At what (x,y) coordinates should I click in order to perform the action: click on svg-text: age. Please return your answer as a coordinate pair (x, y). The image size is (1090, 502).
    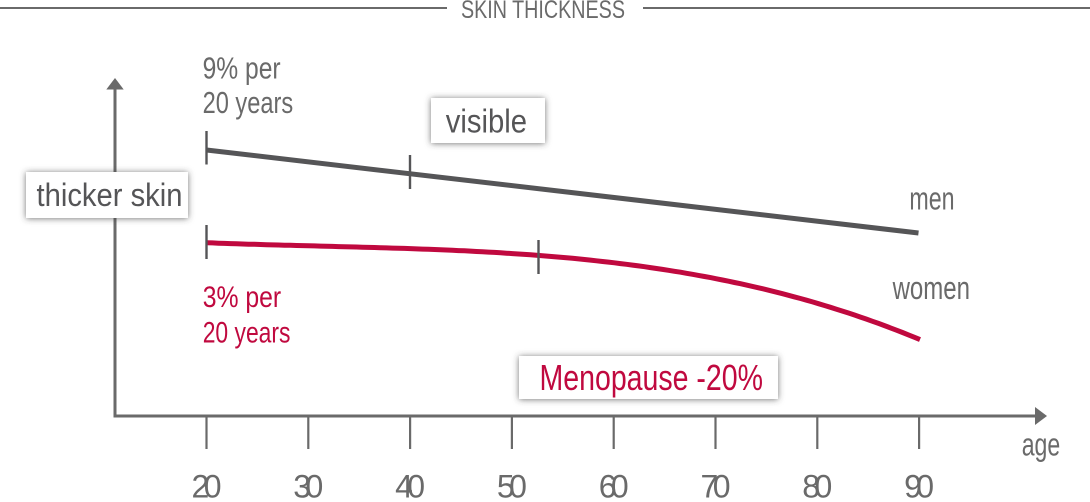
    Looking at the image, I should click on (1041, 445).